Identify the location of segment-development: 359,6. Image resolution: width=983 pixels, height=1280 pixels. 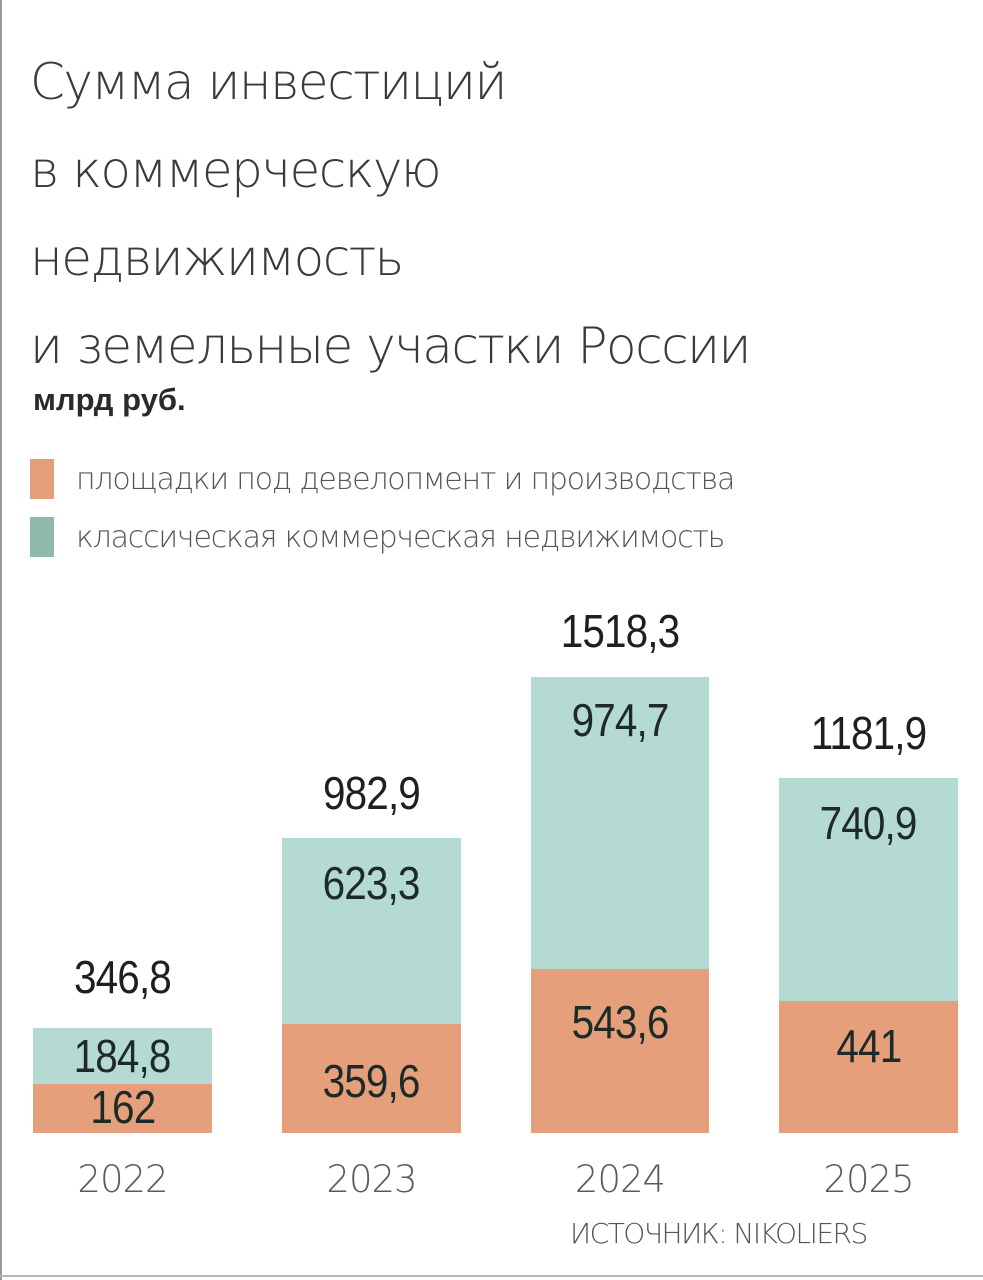
(371, 1078).